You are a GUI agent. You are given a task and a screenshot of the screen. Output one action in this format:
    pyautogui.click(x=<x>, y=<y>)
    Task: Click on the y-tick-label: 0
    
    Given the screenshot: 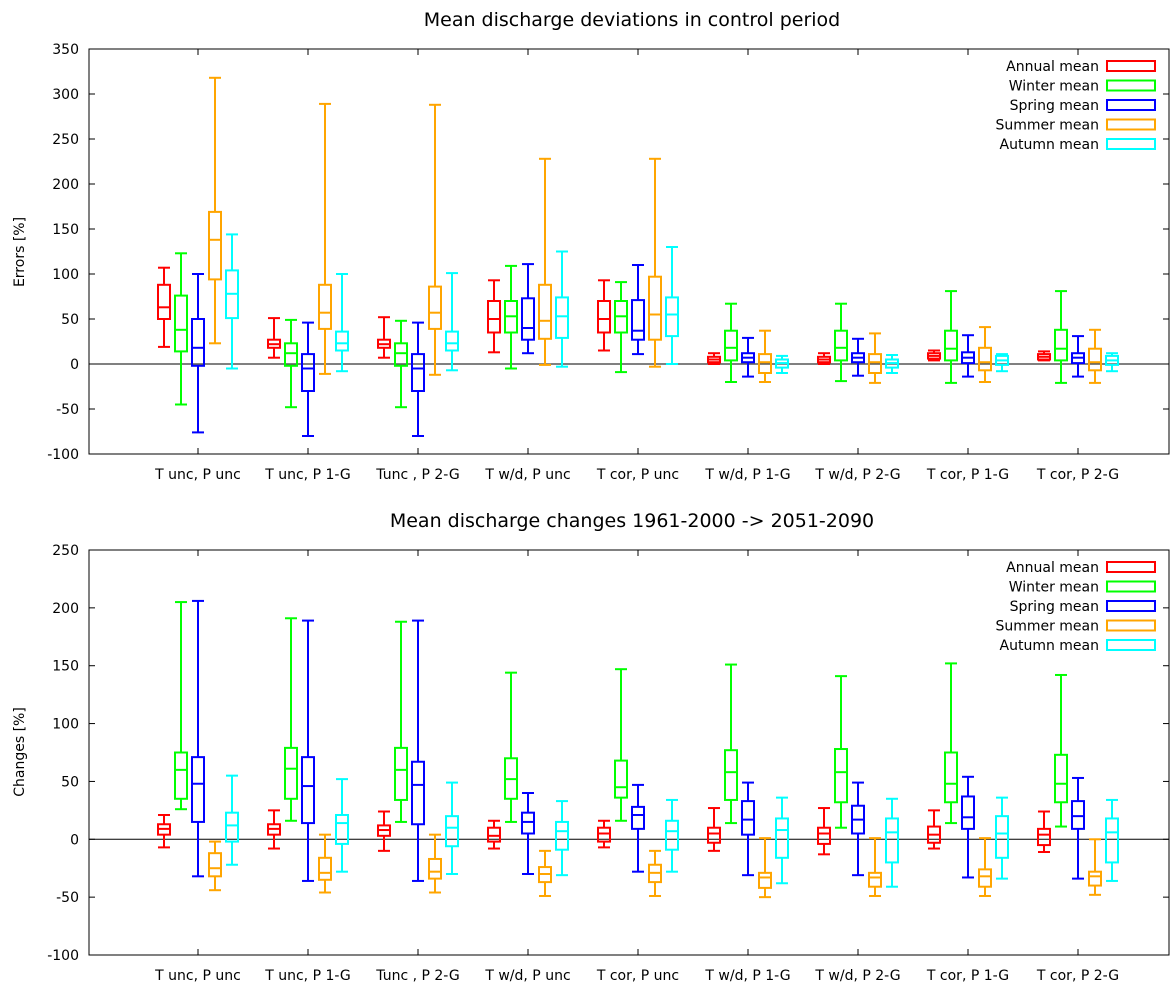 What is the action you would take?
    pyautogui.click(x=74, y=365)
    